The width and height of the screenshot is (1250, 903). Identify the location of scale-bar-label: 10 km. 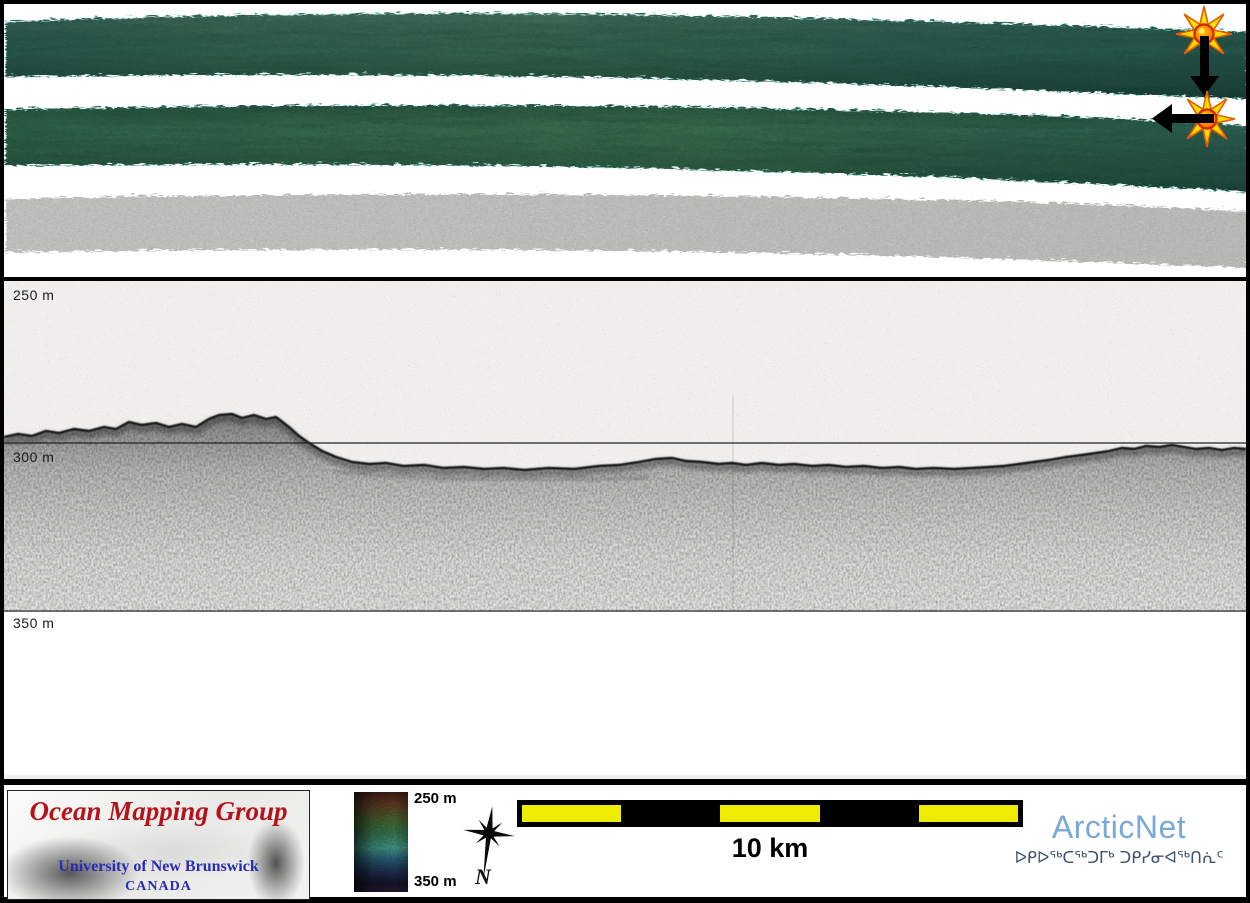
(770, 848).